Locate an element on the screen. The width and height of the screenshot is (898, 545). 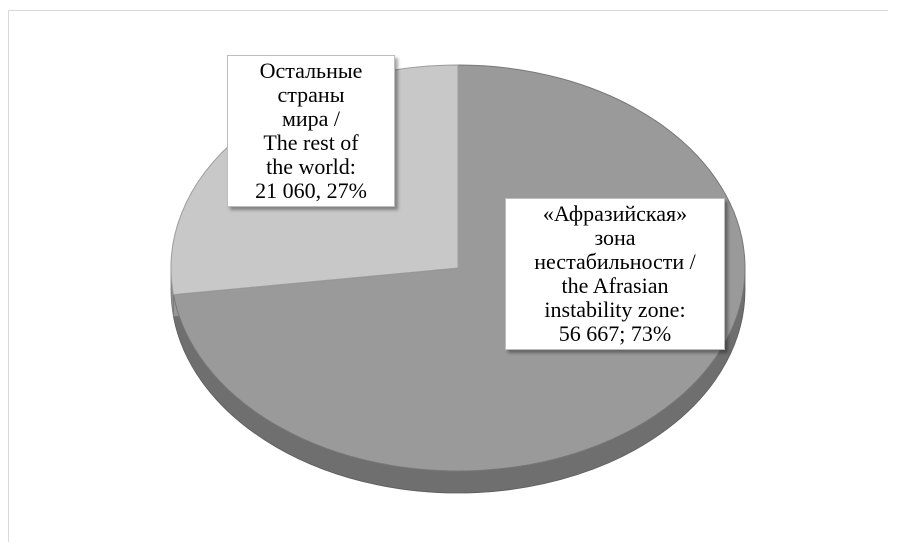
label-line: страны is located at coordinates (311, 94).